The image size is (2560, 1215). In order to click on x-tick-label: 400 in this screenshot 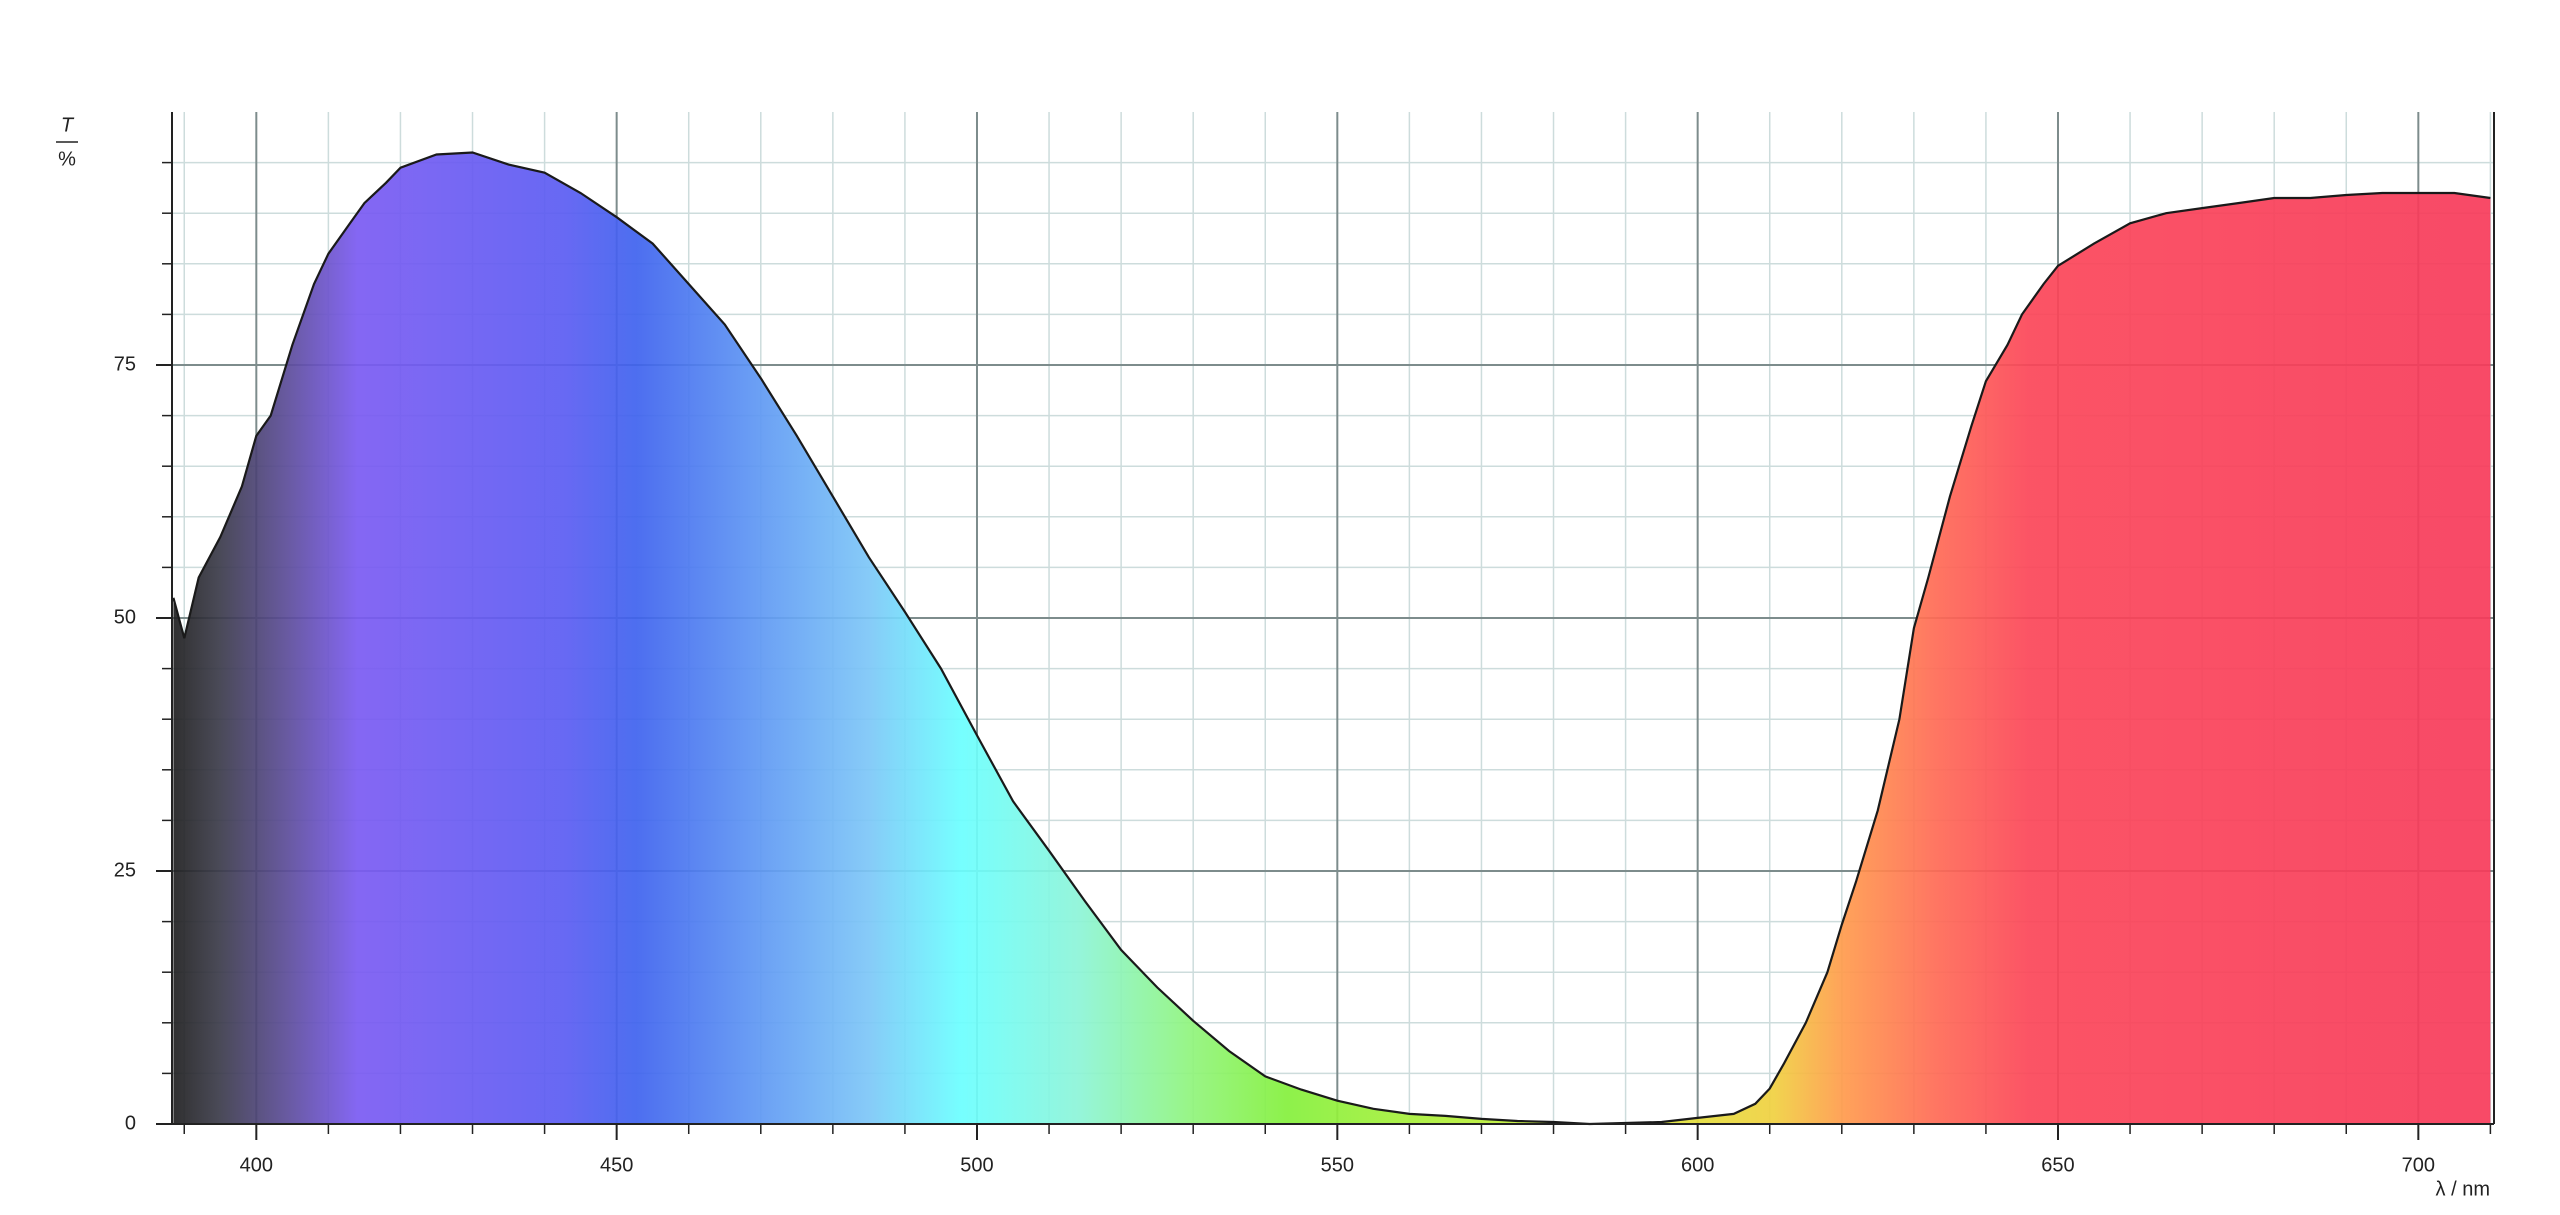, I will do `click(256, 1165)`.